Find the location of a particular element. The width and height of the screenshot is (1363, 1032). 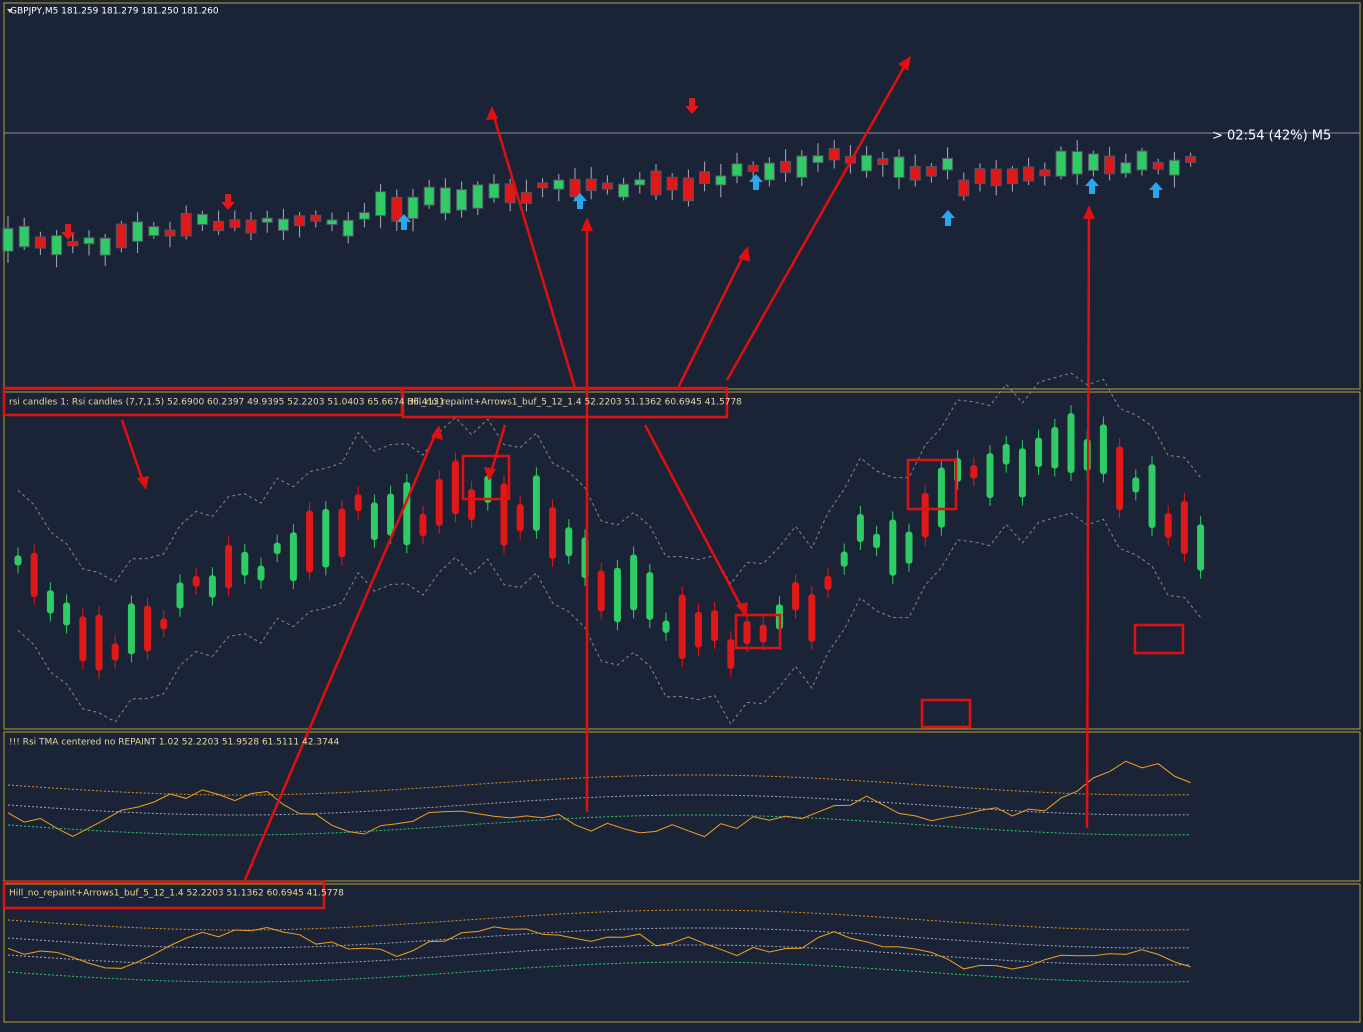

osc-line is located at coordinates (599, 948).